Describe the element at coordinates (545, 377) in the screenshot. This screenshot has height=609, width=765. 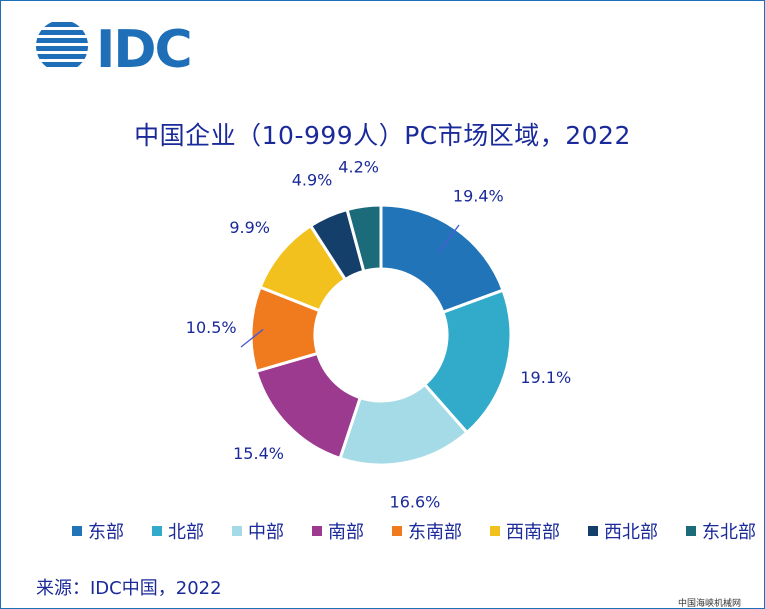
I see `data-label-2: 19.1%` at that location.